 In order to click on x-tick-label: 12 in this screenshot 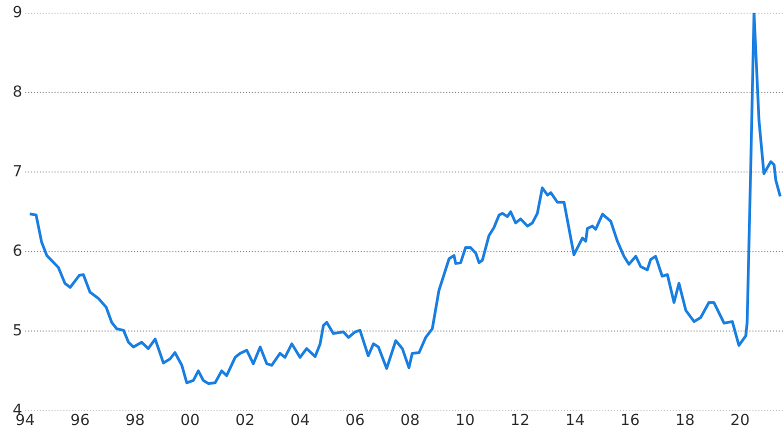, I will do `click(520, 420)`.